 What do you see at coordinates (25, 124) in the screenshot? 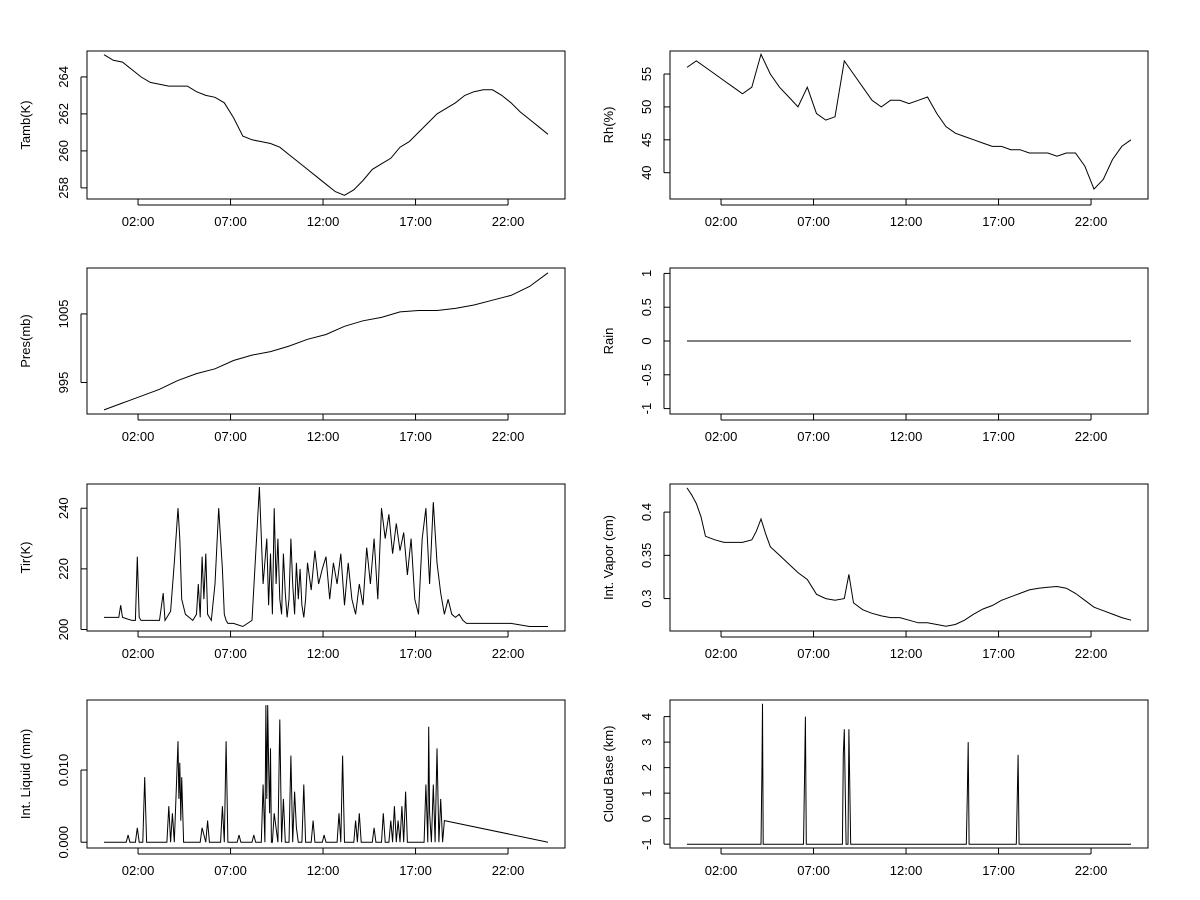
I see `y-axis-title: Tamb(K)` at bounding box center [25, 124].